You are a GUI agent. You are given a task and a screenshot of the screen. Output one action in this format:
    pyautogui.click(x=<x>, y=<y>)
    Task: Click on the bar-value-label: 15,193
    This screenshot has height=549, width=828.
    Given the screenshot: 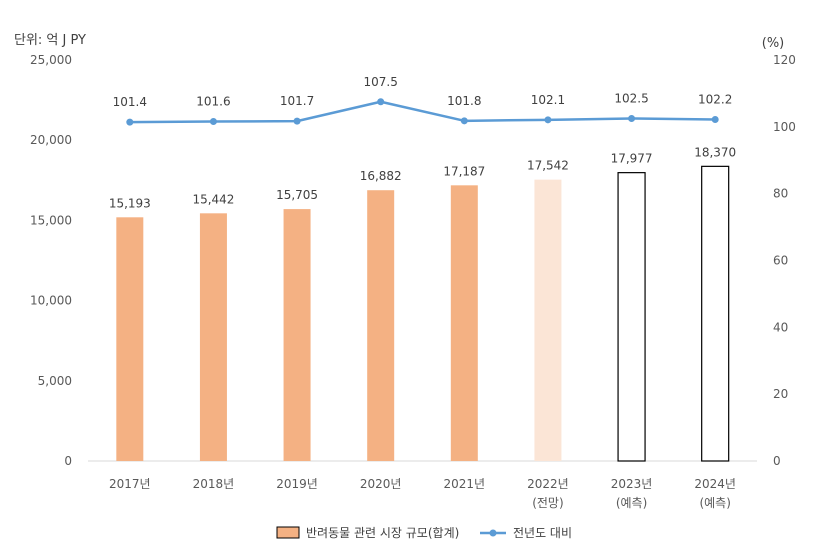 What is the action you would take?
    pyautogui.click(x=130, y=203)
    